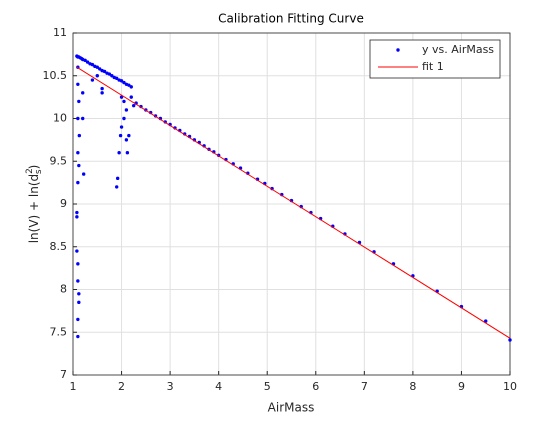 The height and width of the screenshot is (424, 560). What do you see at coordinates (60, 118) in the screenshot?
I see `y-tick-label: 10` at bounding box center [60, 118].